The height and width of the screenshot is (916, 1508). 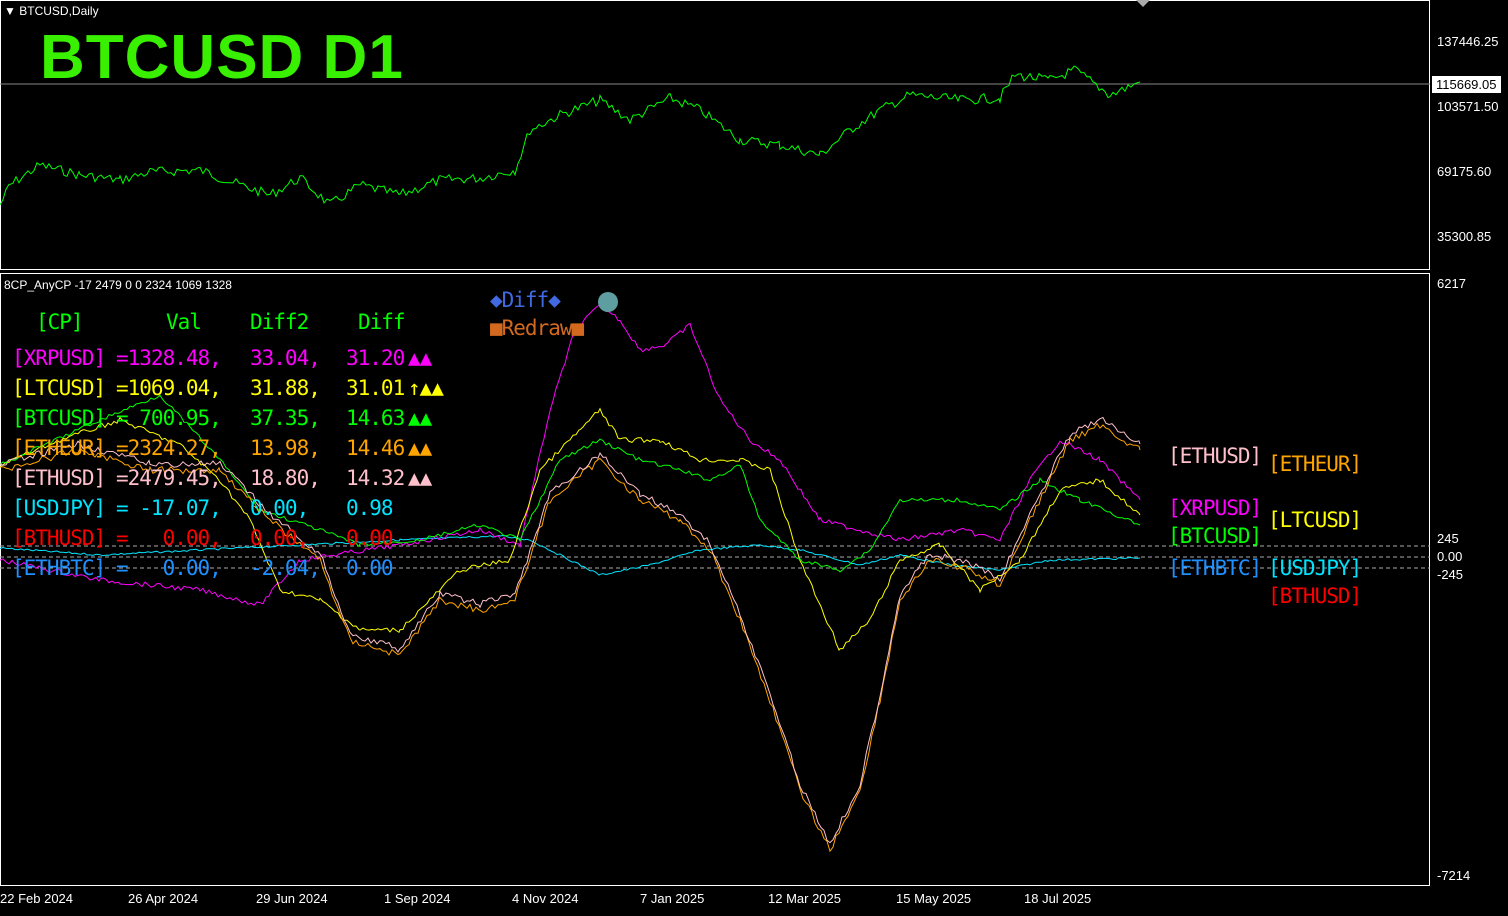 What do you see at coordinates (1468, 106) in the screenshot?
I see `price-axis-label: 103571.50` at bounding box center [1468, 106].